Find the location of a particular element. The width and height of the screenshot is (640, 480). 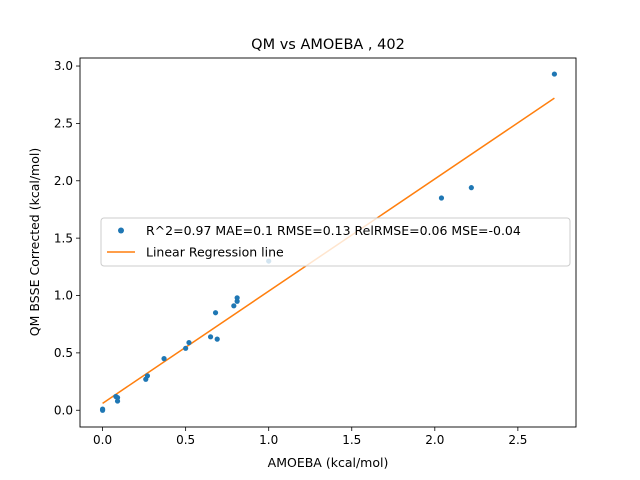

x-tick-label-4: 2.0 is located at coordinates (434, 440).